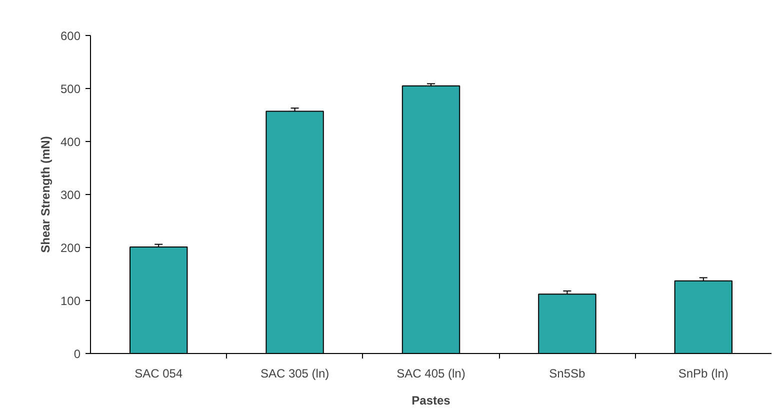 The image size is (776, 410). Describe the element at coordinates (567, 373) in the screenshot. I see `x-tick-label: Sn5Sb` at that location.